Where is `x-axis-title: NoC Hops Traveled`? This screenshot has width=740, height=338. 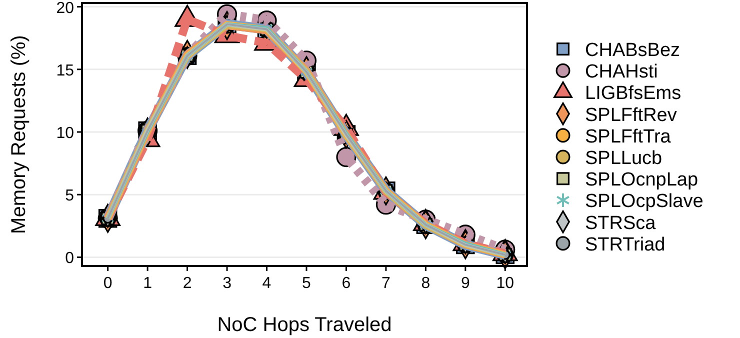 x-axis-title: NoC Hops Traveled is located at coordinates (304, 325).